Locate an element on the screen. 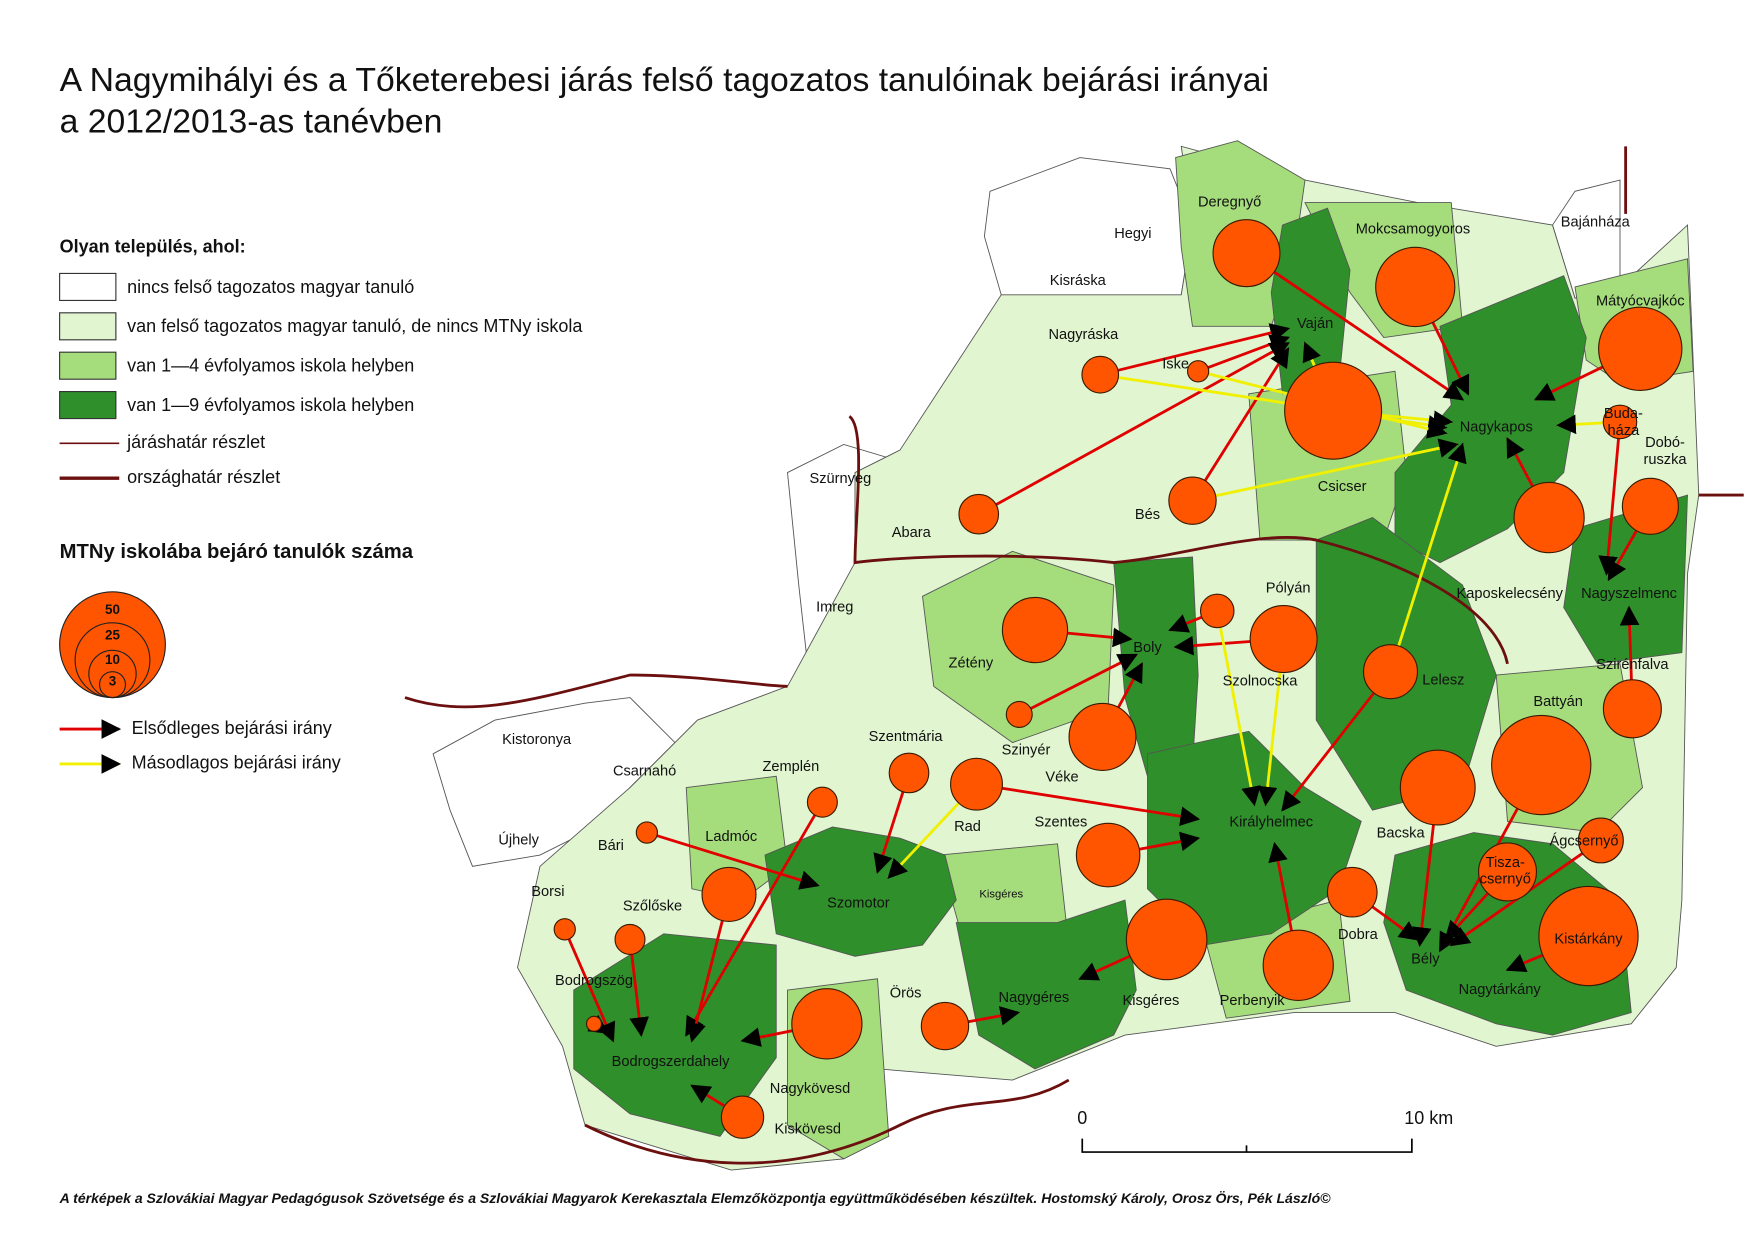  place-label: Kistárkány is located at coordinates (1588, 939).